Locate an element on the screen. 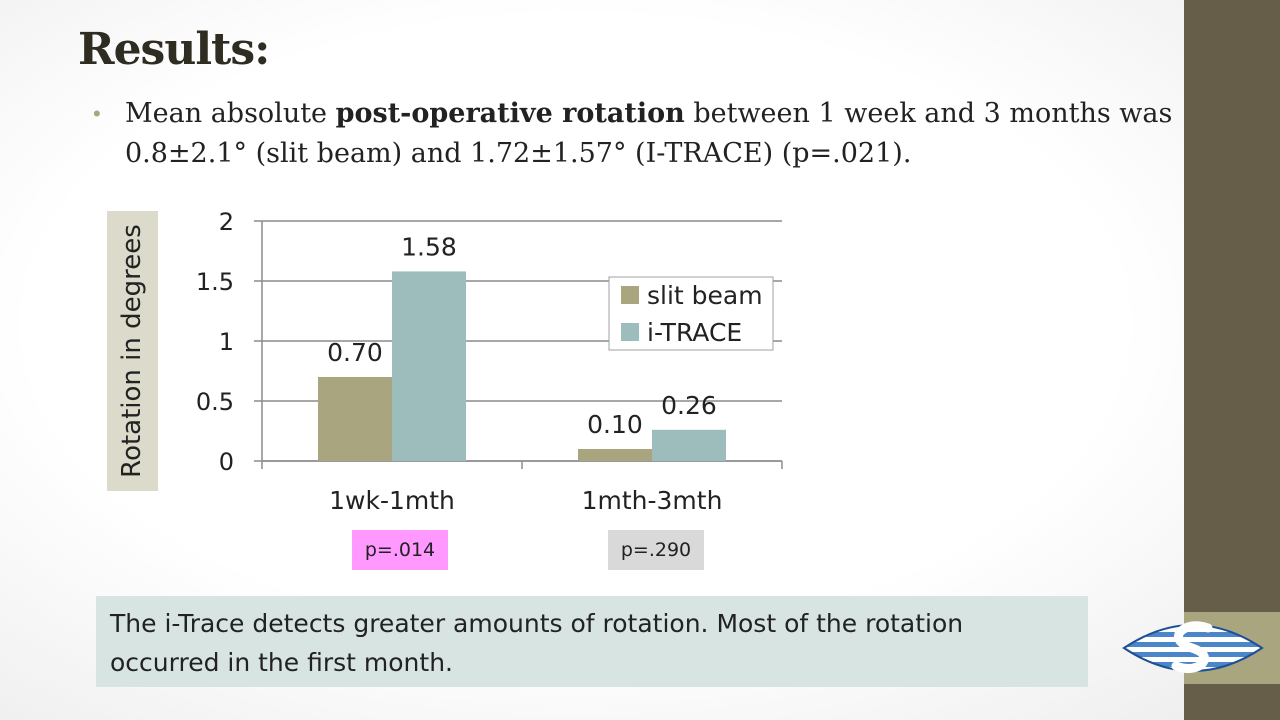  data-label: 1.58 is located at coordinates (429, 246).